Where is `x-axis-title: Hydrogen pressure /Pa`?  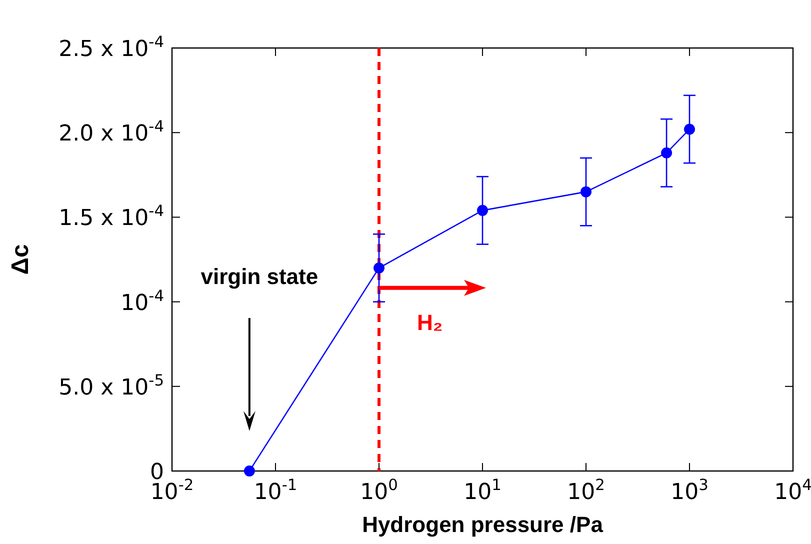
x-axis-title: Hydrogen pressure /Pa is located at coordinates (483, 524).